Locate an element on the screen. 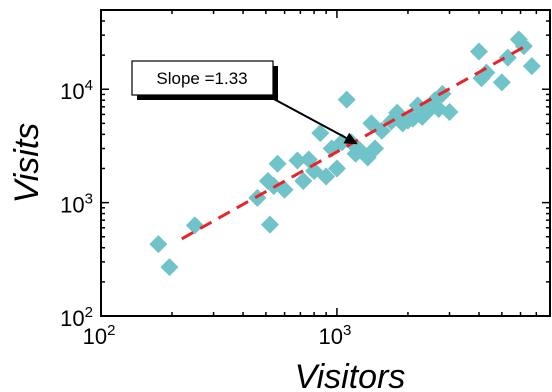  y-tick-label: 10⁴ is located at coordinates (76, 90).